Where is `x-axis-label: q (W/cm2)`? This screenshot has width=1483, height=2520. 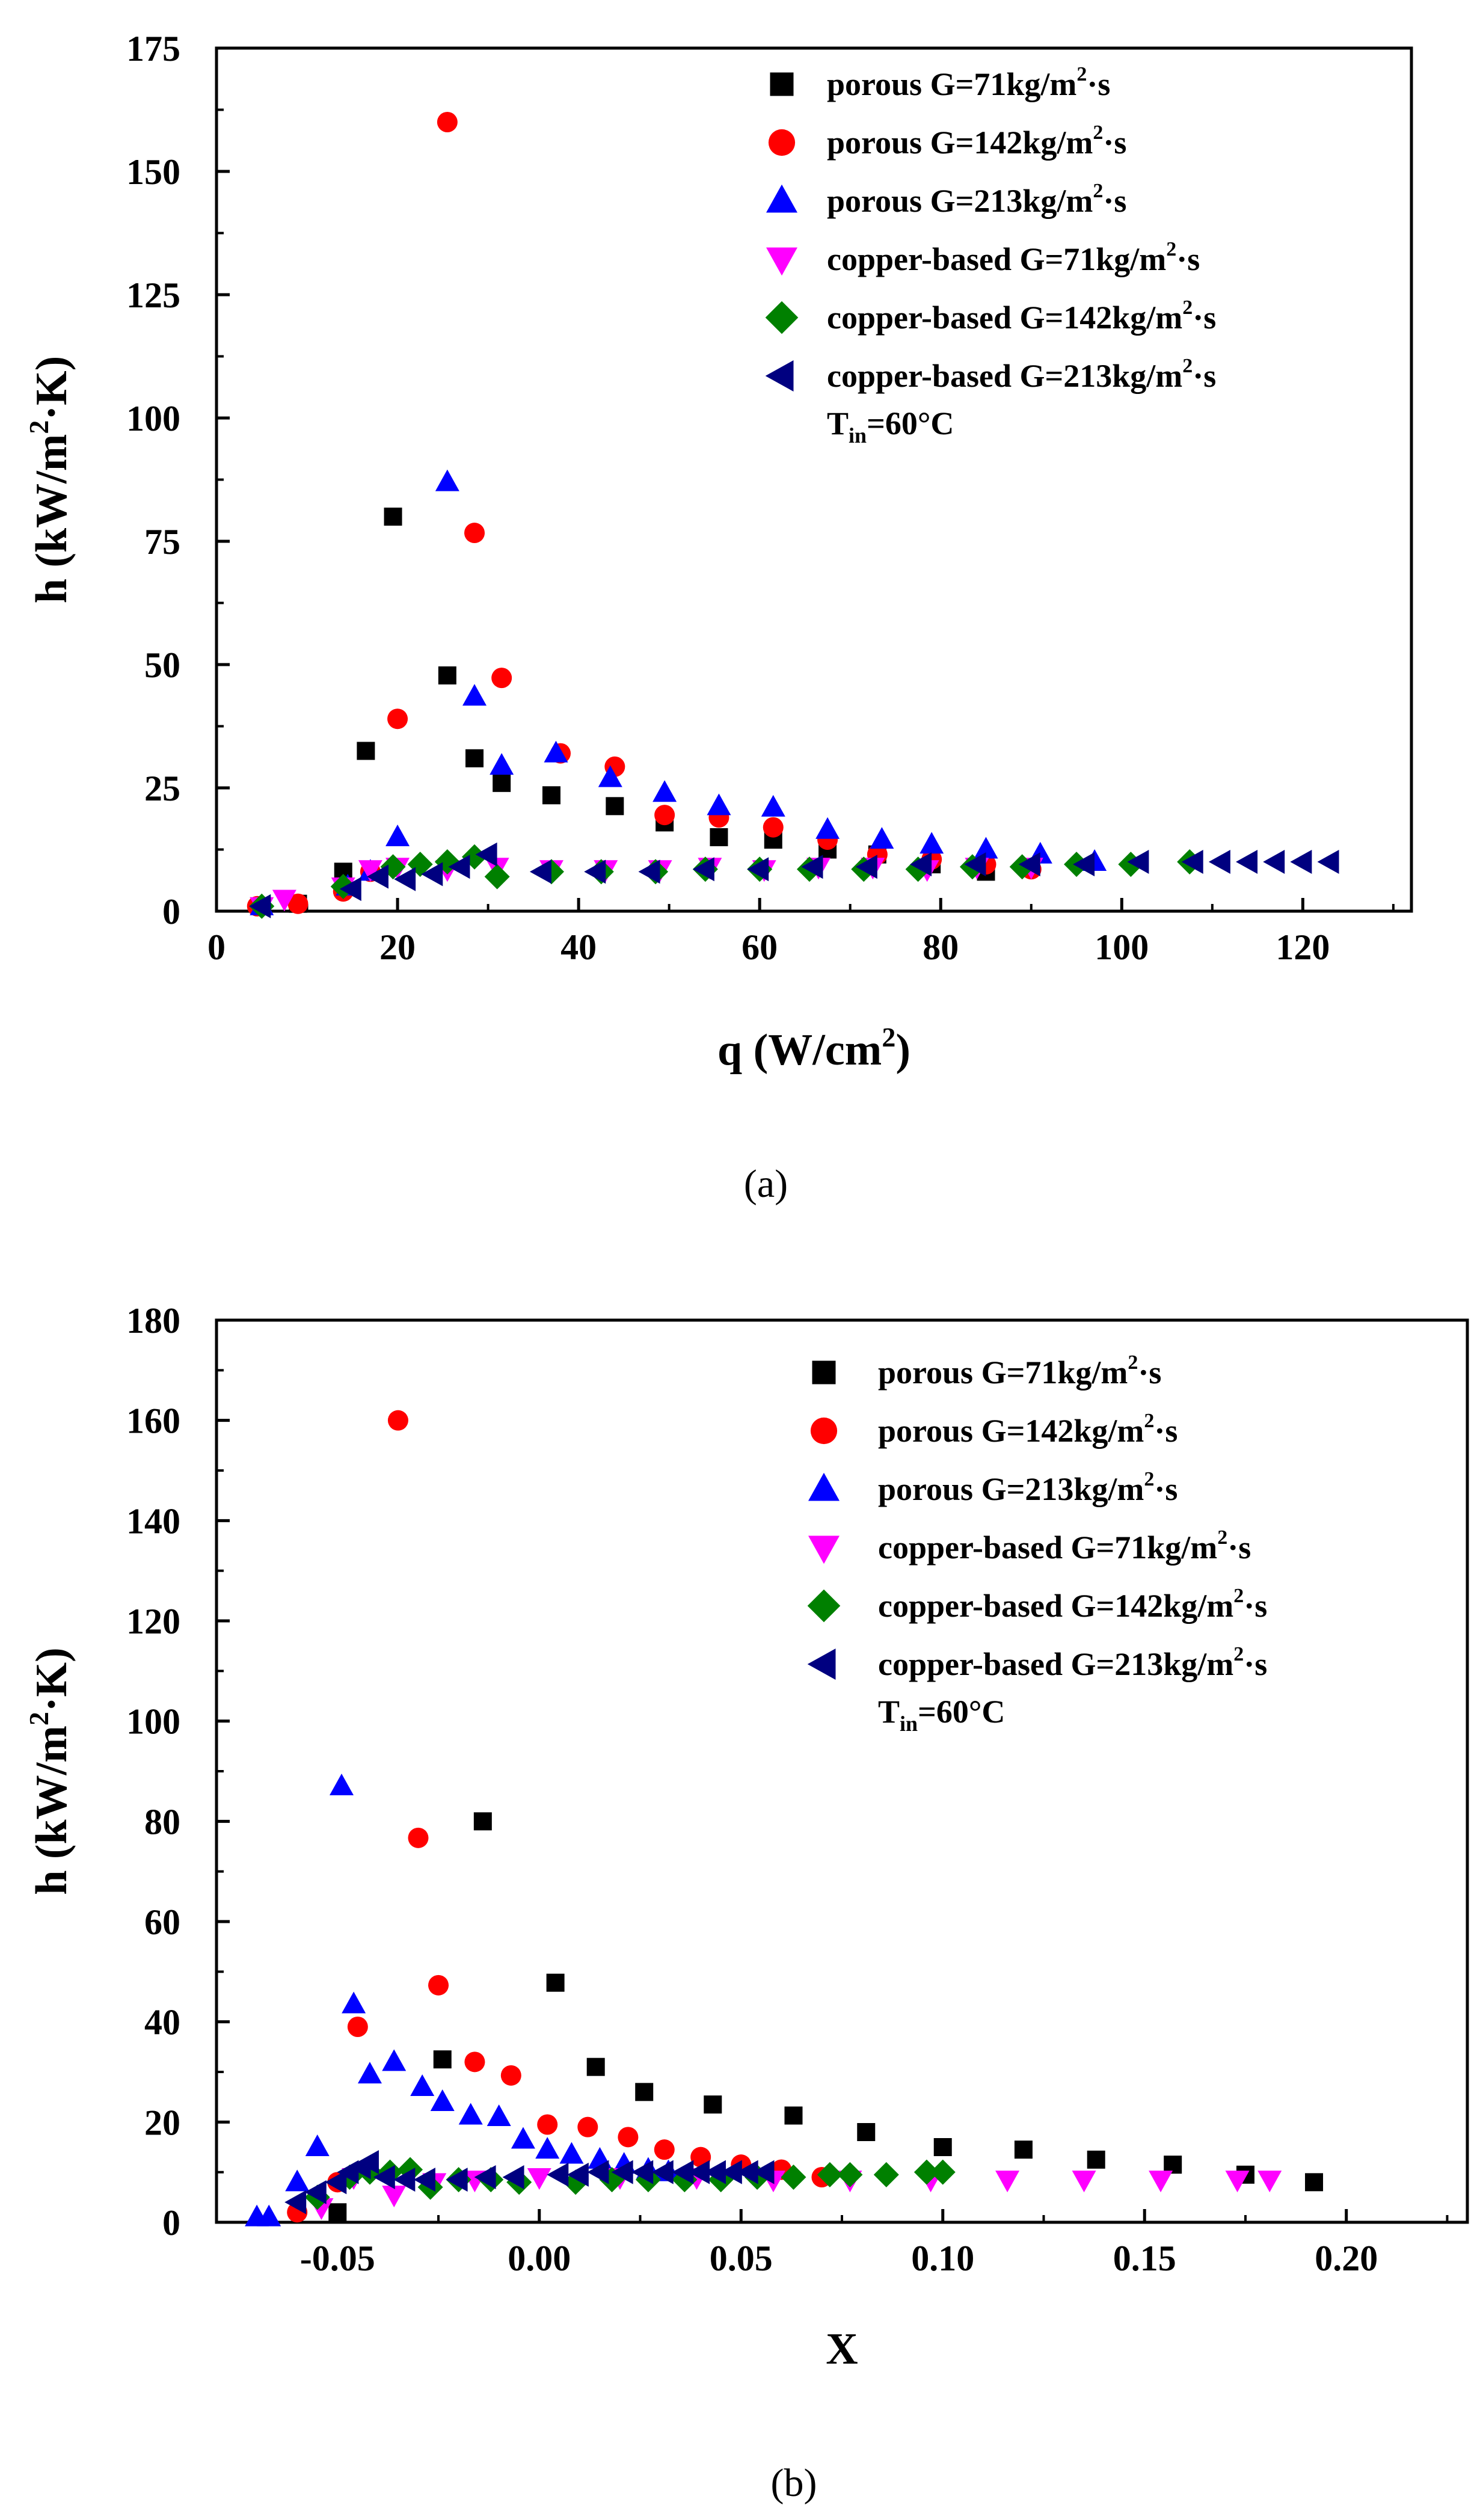 x-axis-label: q (W/cm2) is located at coordinates (813, 1049).